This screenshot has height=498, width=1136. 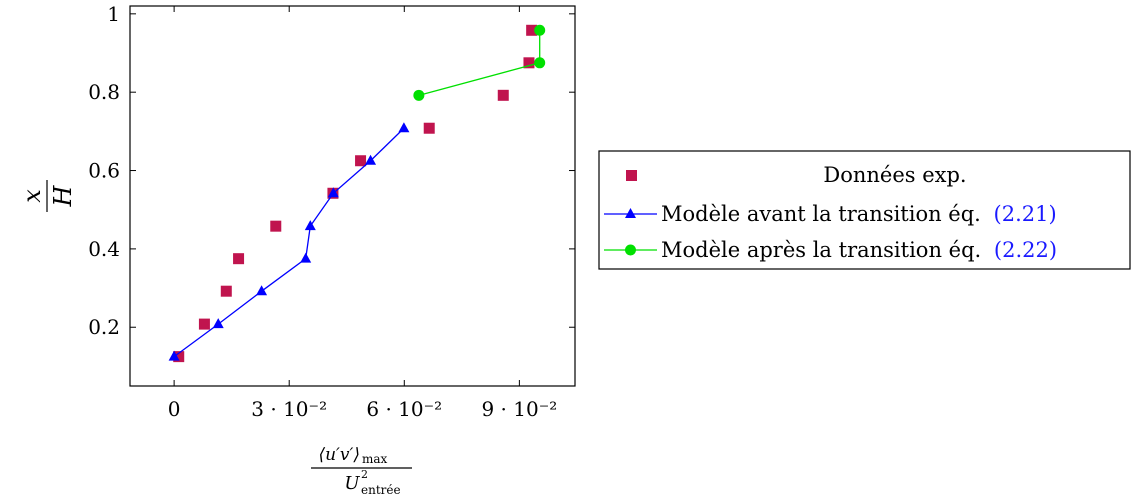 What do you see at coordinates (174, 409) in the screenshot?
I see `x-tick-label-0: 0` at bounding box center [174, 409].